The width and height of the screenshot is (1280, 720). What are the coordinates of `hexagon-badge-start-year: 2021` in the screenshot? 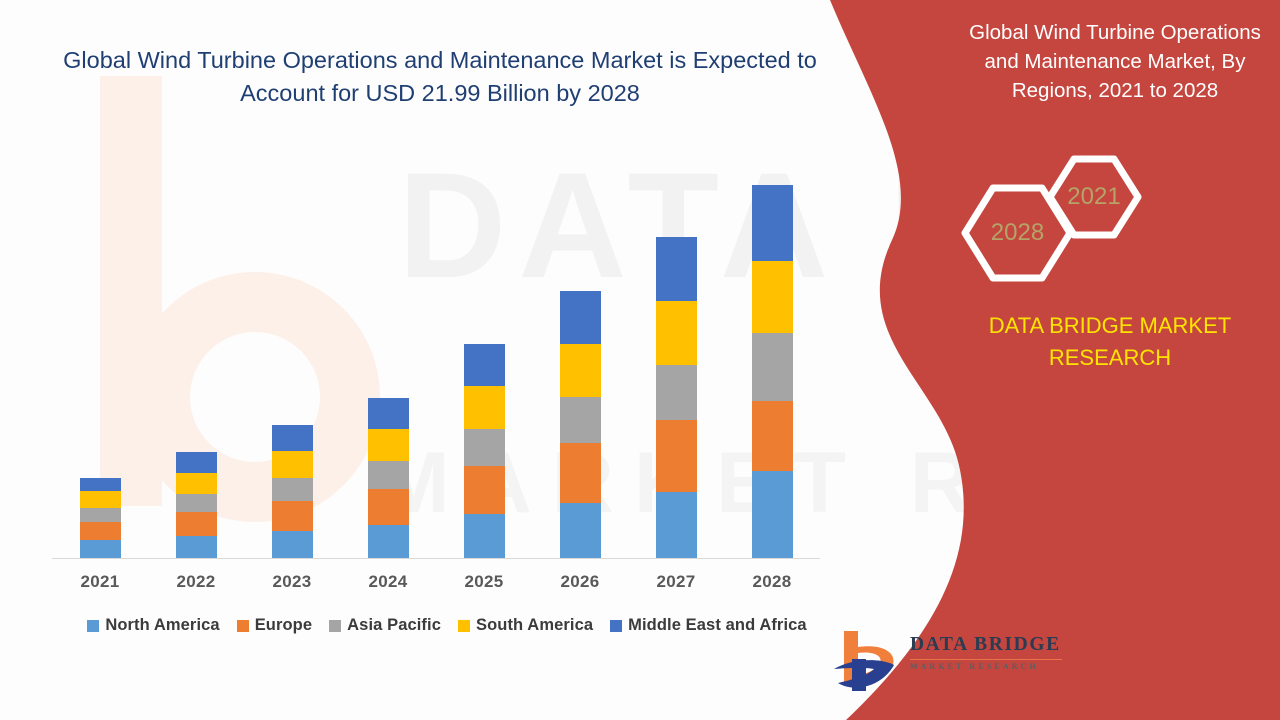 It's located at (1094, 197).